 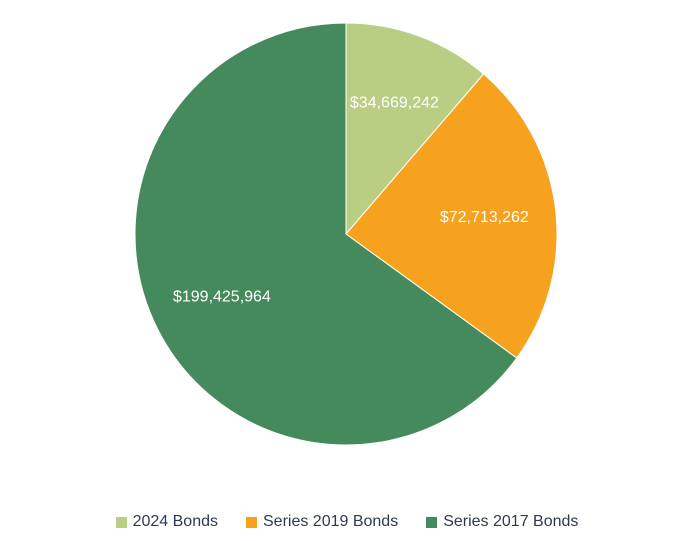 What do you see at coordinates (331, 521) in the screenshot?
I see `legend-label-series-2019-bonds: Series 2019 Bonds` at bounding box center [331, 521].